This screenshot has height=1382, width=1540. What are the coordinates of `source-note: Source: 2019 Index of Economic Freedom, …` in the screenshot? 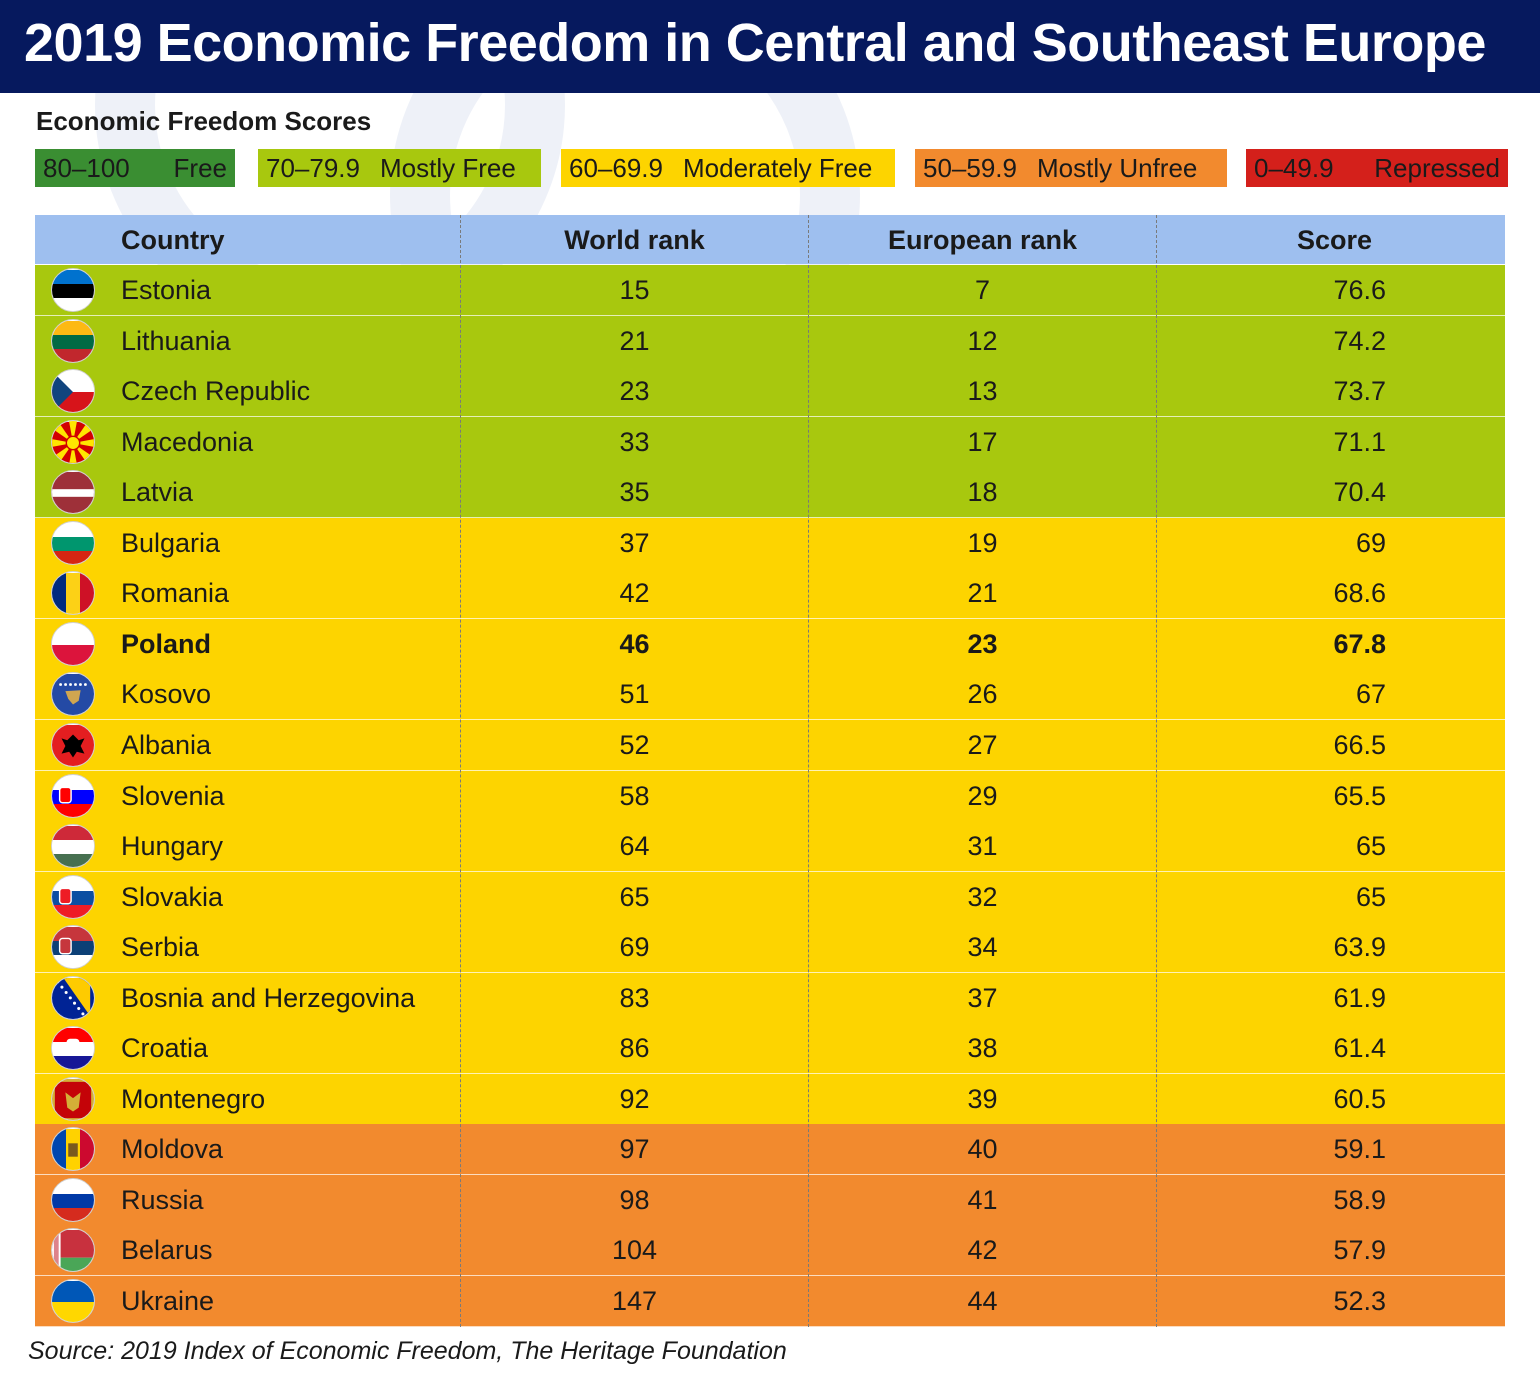 It's located at (407, 1351).